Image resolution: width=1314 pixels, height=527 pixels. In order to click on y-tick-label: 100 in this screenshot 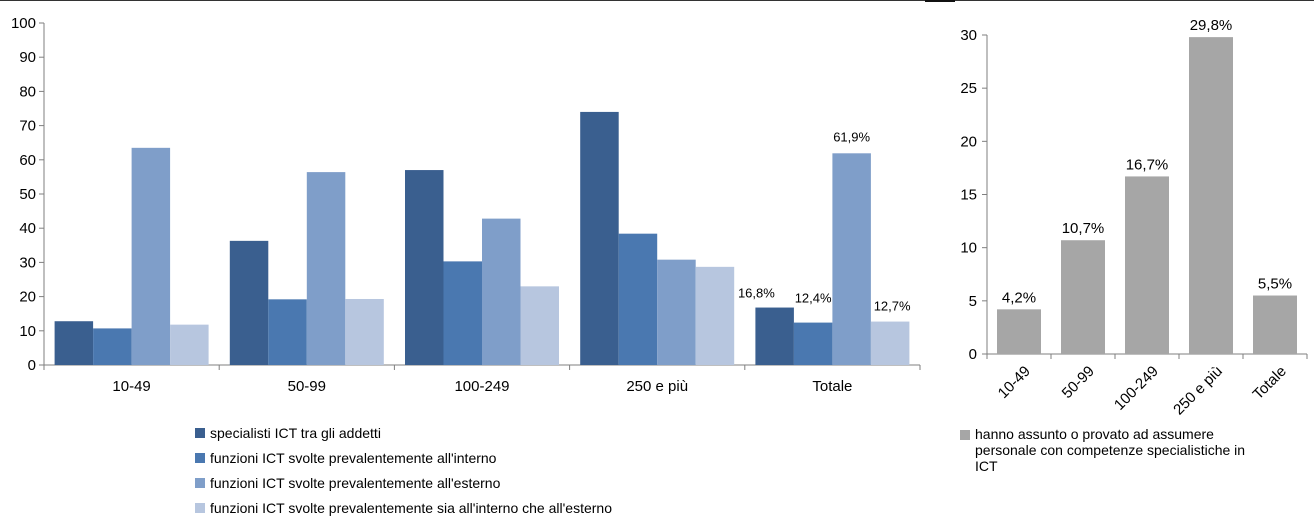, I will do `click(23, 23)`.